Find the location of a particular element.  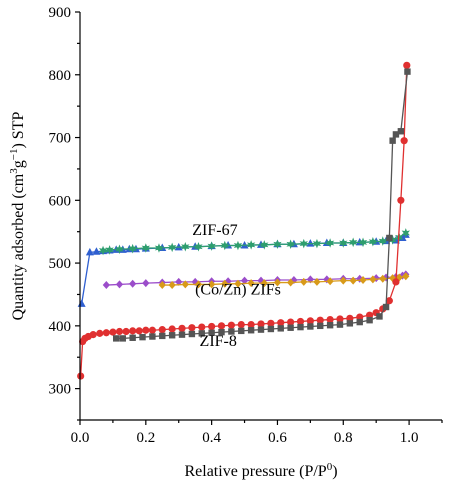

y-axis-title: Quantity adsorbed (cm3g−1) STP is located at coordinates (17, 216).